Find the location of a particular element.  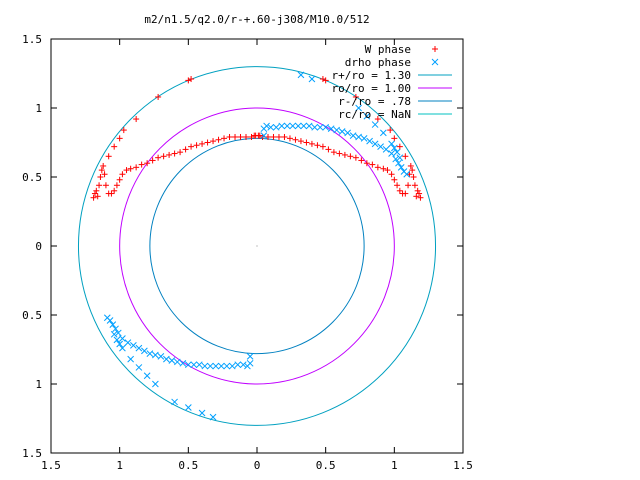

chart-title: m2/n1.5/q2.0/r-+.60-j308/M10.0/512 is located at coordinates (256, 19).